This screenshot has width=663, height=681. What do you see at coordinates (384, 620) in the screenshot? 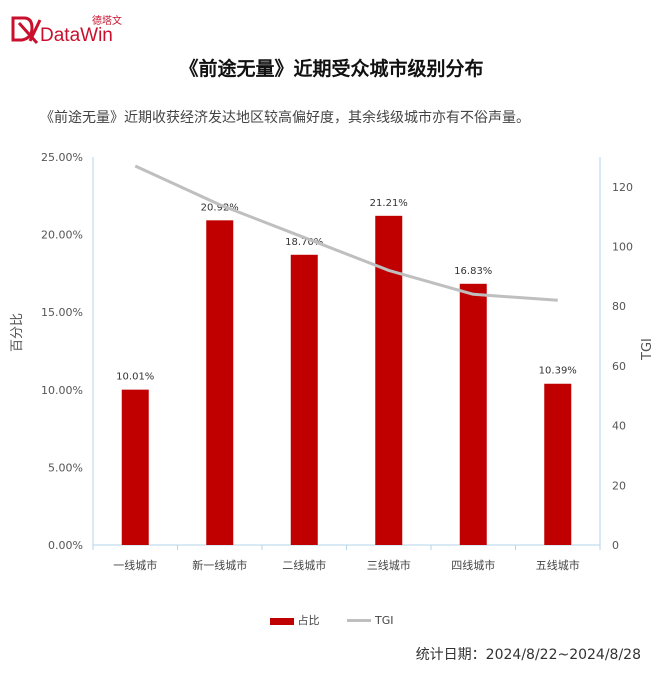
I see `legend-label-tgi: TGI` at bounding box center [384, 620].